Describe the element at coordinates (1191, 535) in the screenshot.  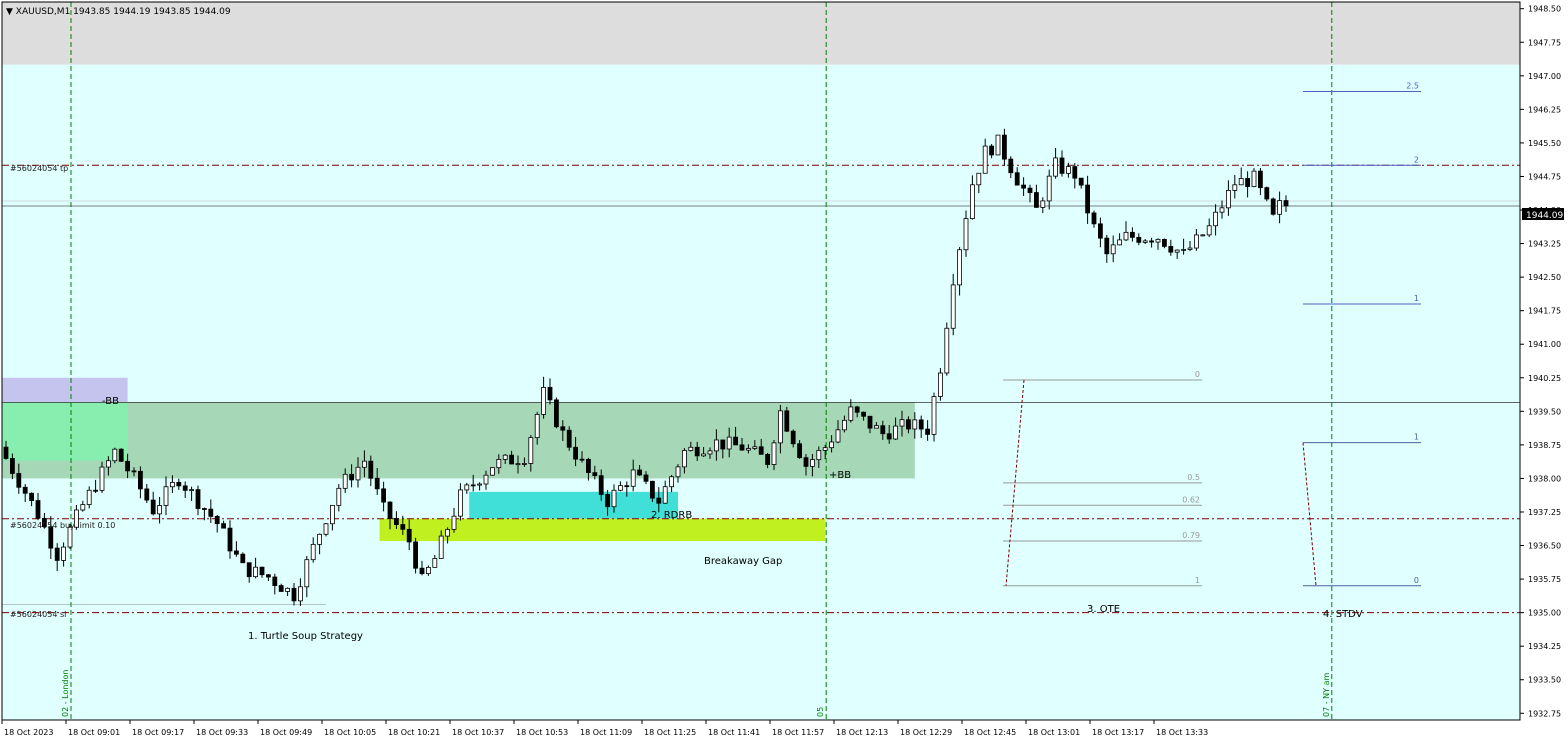
I see `ote-level-label: 0.79` at that location.